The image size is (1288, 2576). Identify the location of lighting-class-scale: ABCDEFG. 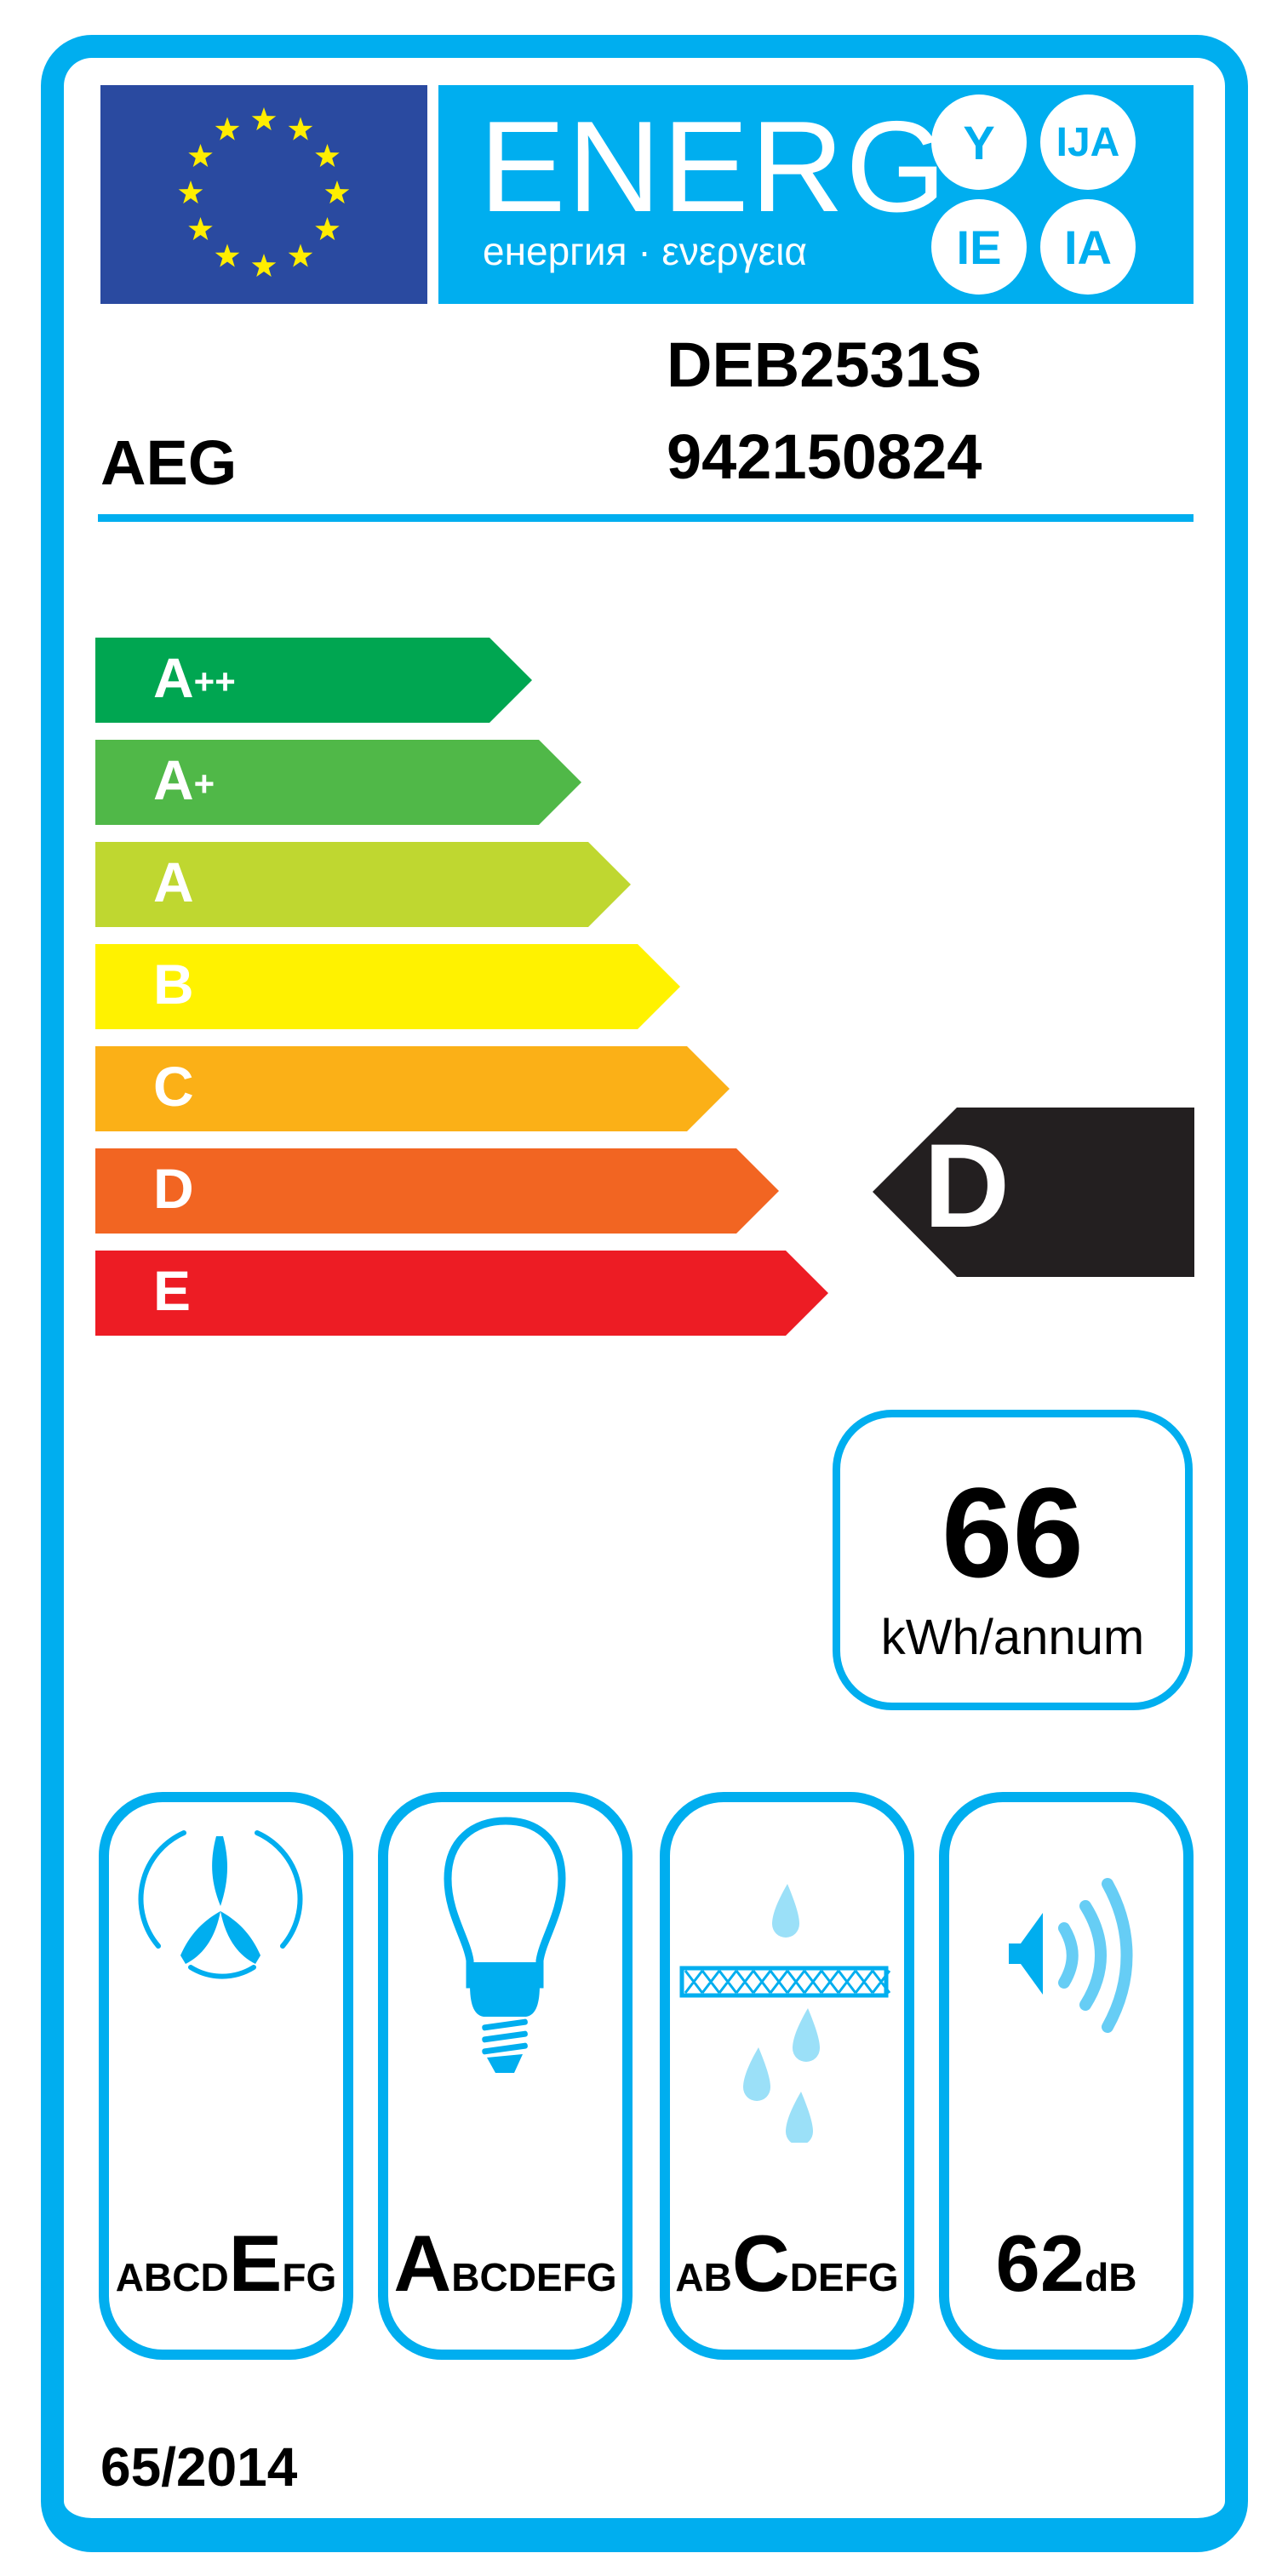
(505, 2264).